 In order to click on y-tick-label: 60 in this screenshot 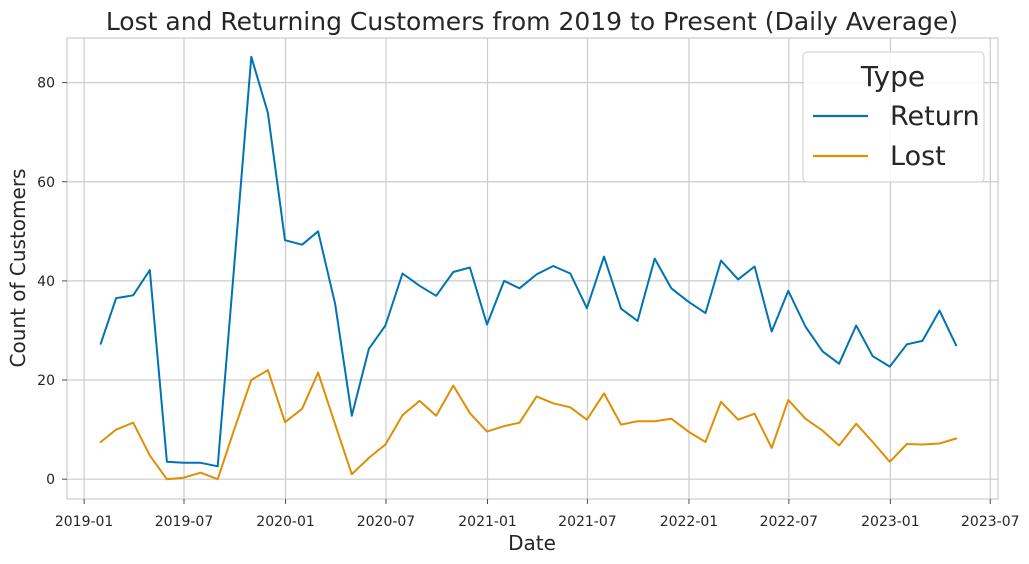, I will do `click(46, 183)`.